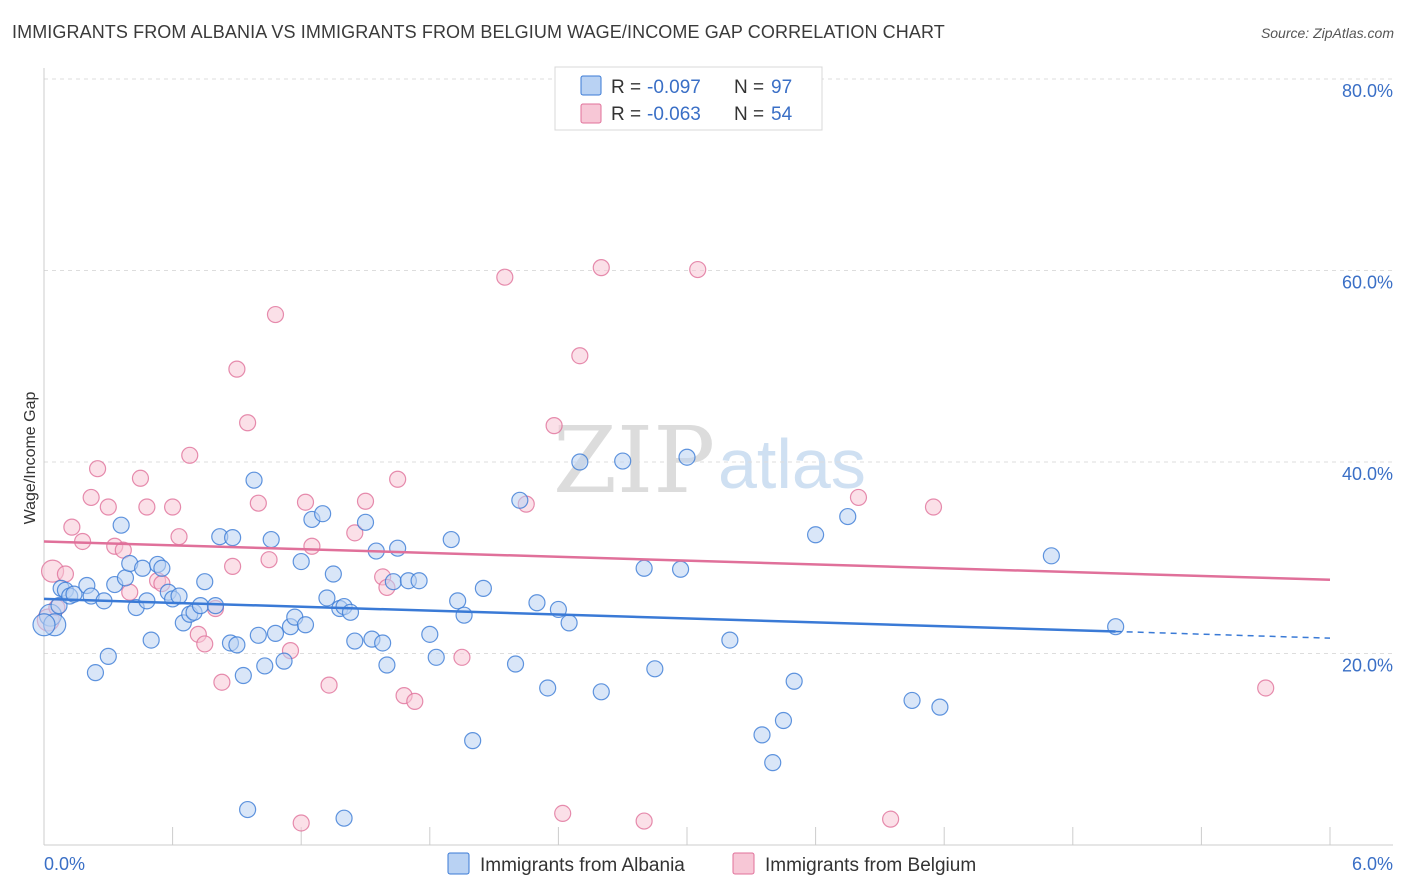  Describe the element at coordinates (687, 589) in the screenshot. I see `trend-lines` at that location.